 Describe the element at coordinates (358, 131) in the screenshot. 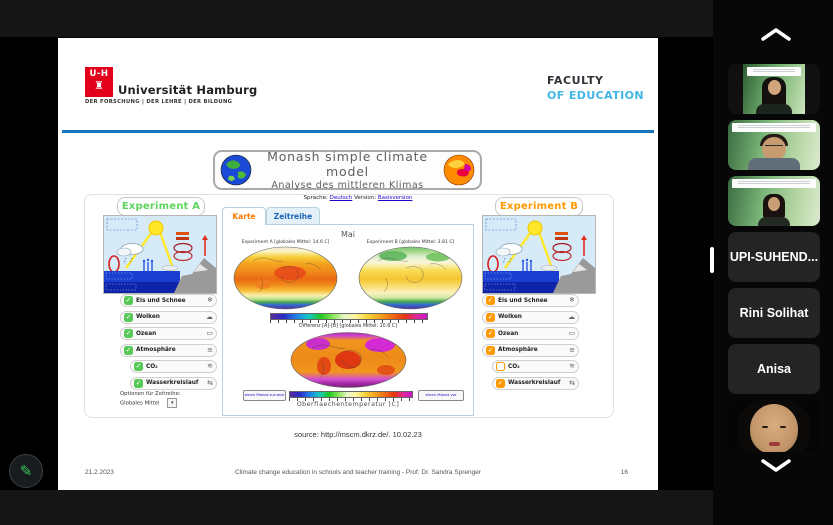

I see `header-divider` at that location.